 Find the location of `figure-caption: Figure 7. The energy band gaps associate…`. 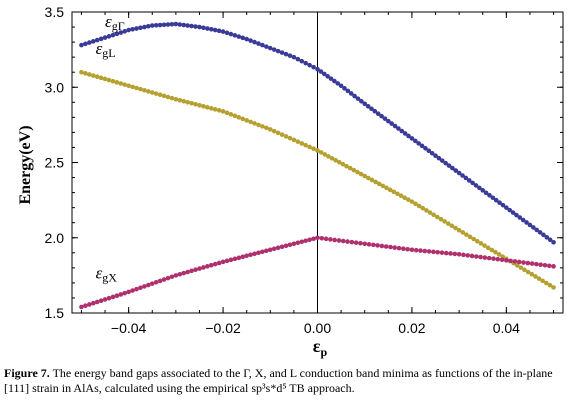

figure-caption: Figure 7. The energy band gaps associate… is located at coordinates (291, 381).